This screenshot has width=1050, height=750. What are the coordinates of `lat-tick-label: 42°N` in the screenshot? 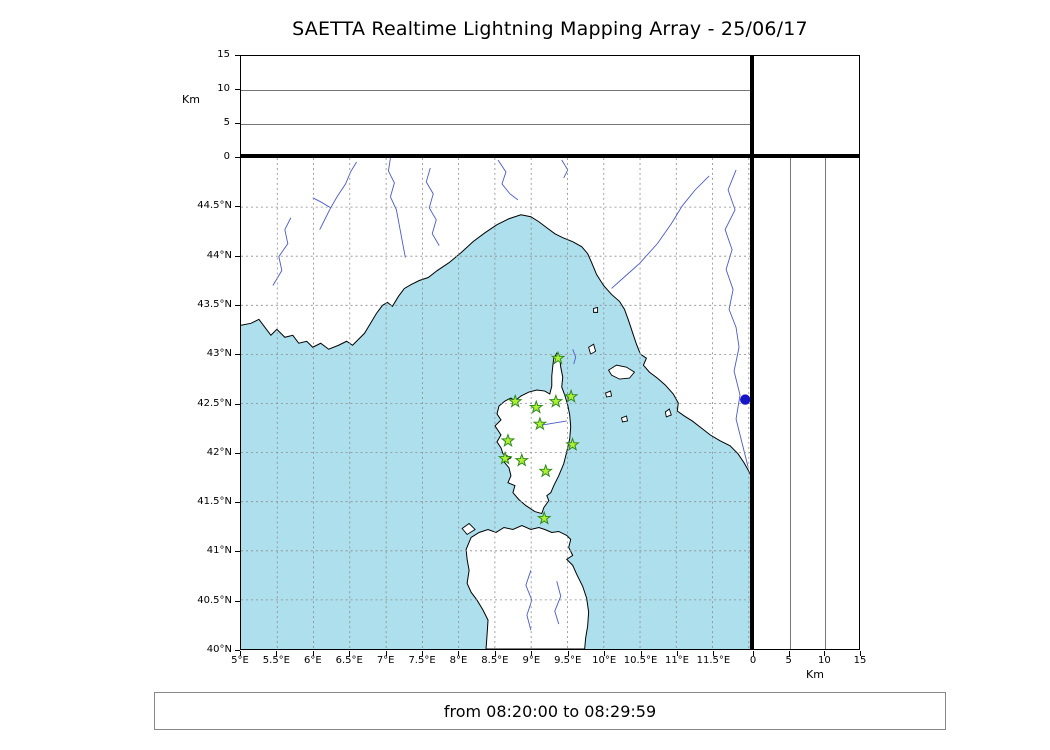 It's located at (219, 452).